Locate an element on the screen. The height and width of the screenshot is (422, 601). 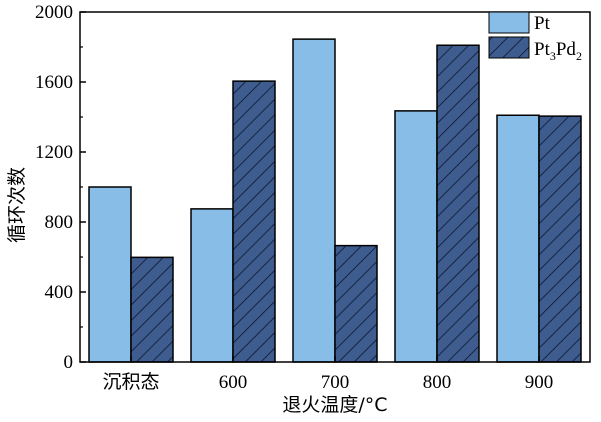
legend-item-pt: Pt is located at coordinates (519, 22).